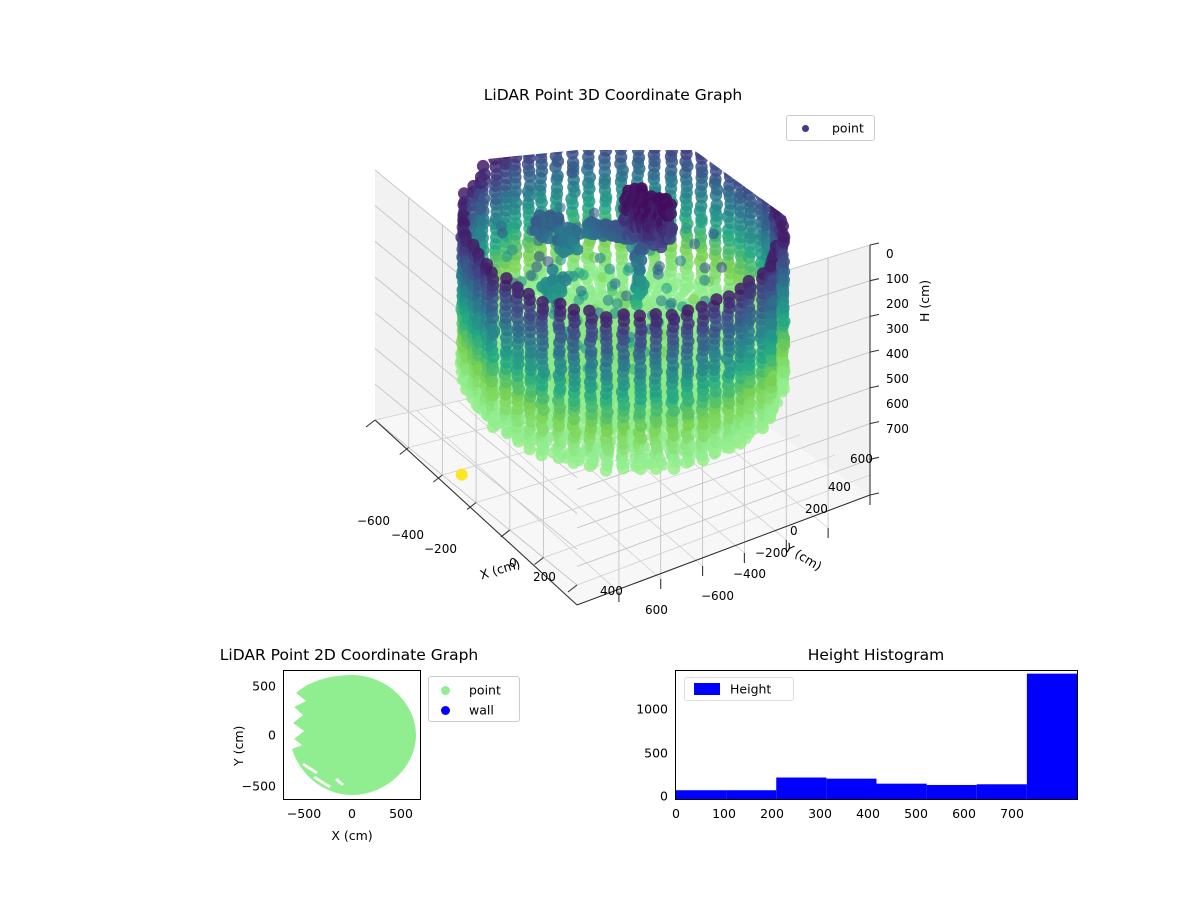  What do you see at coordinates (474, 699) in the screenshot?
I see `plot2d-legend: point wall` at bounding box center [474, 699].